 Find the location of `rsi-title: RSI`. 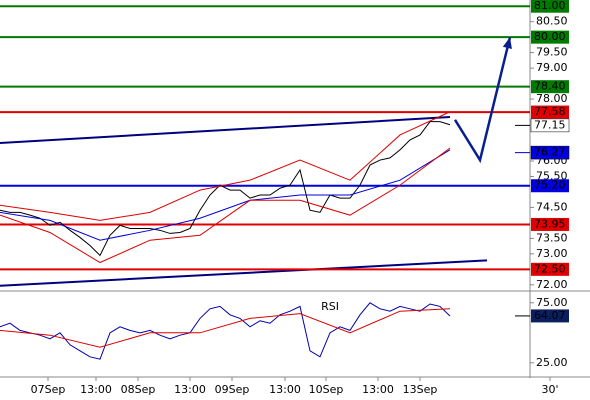

rsi-title: RSI is located at coordinates (330, 306).